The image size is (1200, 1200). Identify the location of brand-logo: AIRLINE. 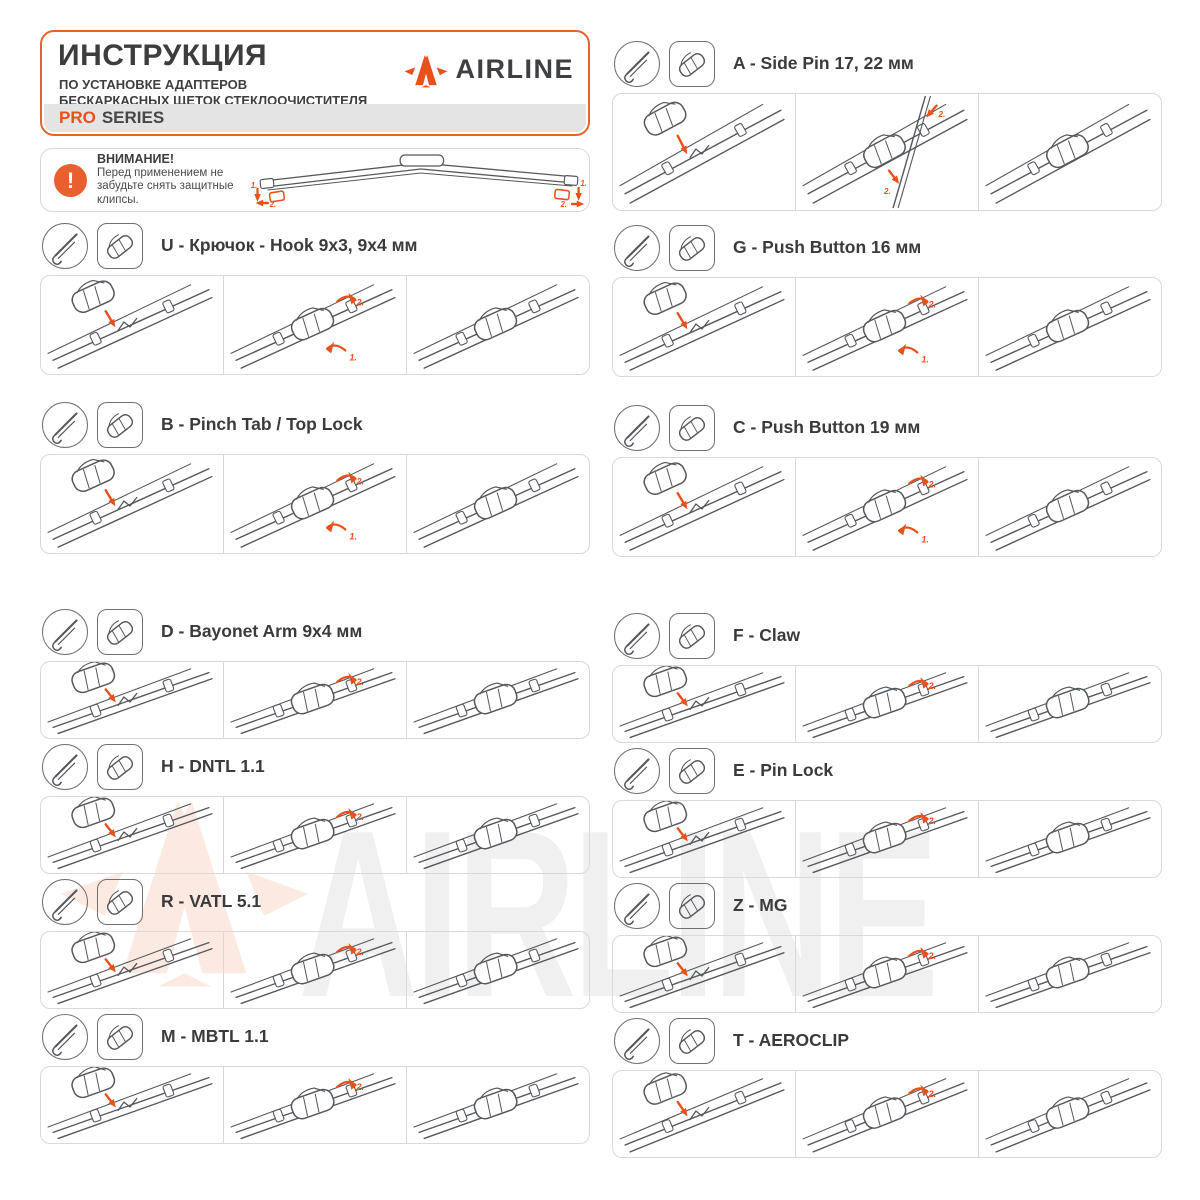
(489, 69).